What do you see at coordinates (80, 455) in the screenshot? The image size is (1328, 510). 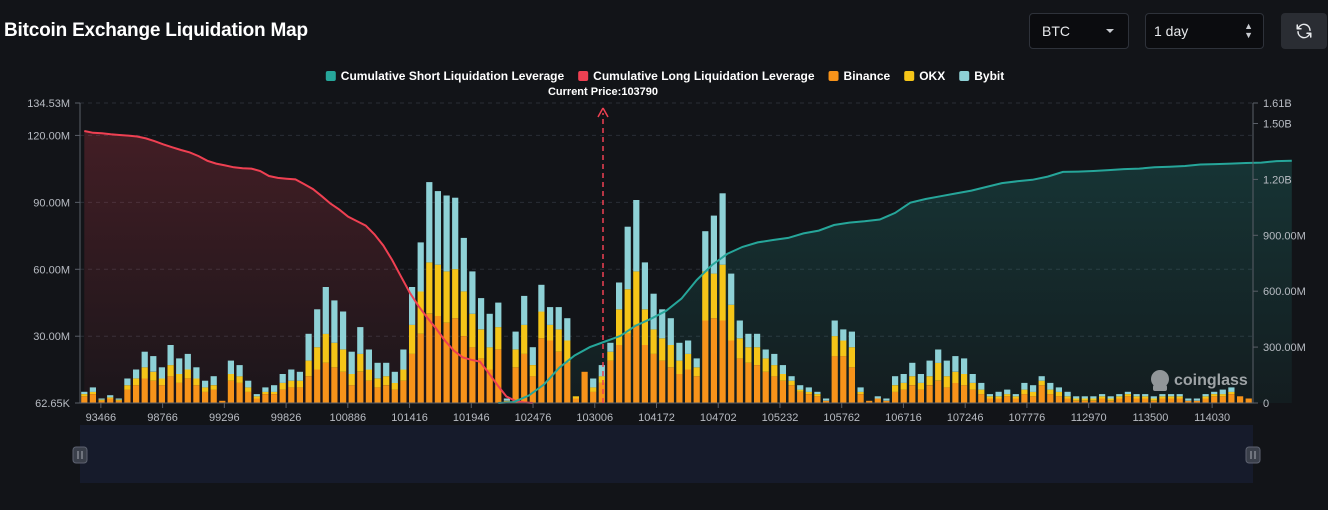 I see `range-slider-left-handle` at bounding box center [80, 455].